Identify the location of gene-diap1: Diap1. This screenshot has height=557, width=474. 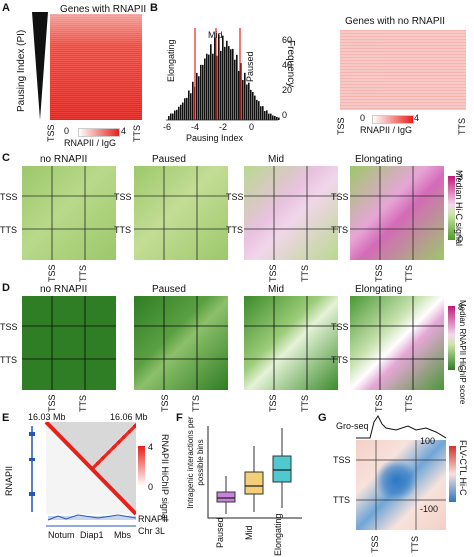
(92, 535).